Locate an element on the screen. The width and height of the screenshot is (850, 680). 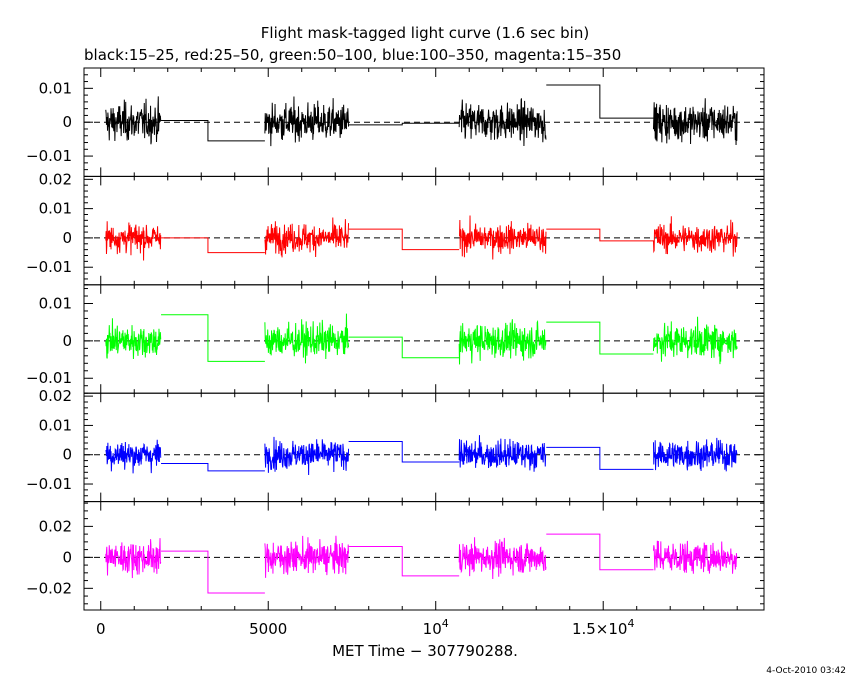
panel-2: 0.02 0.01 0 −0.01 is located at coordinates (395, 228).